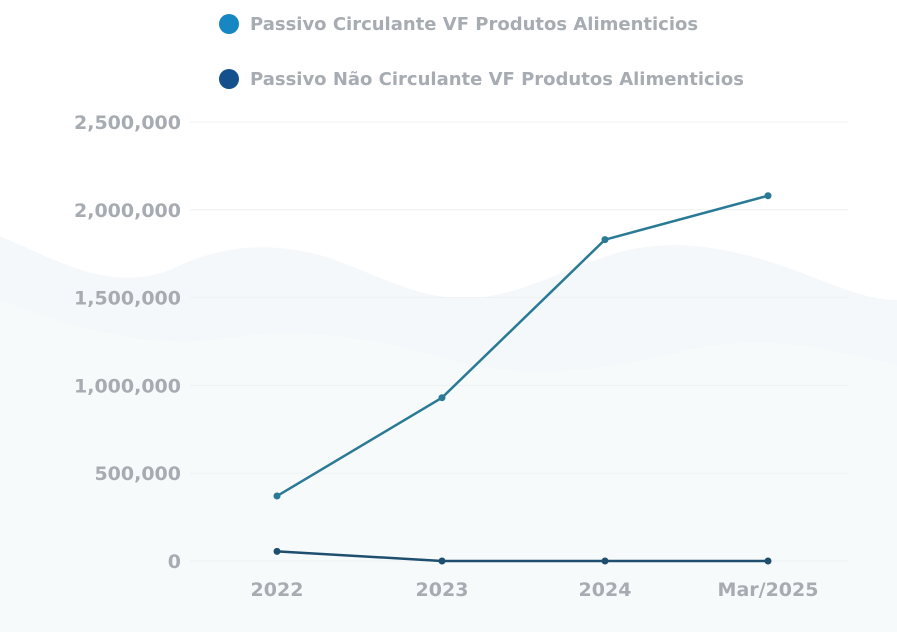  I want to click on x-tick-label: 2022, so click(277, 590).